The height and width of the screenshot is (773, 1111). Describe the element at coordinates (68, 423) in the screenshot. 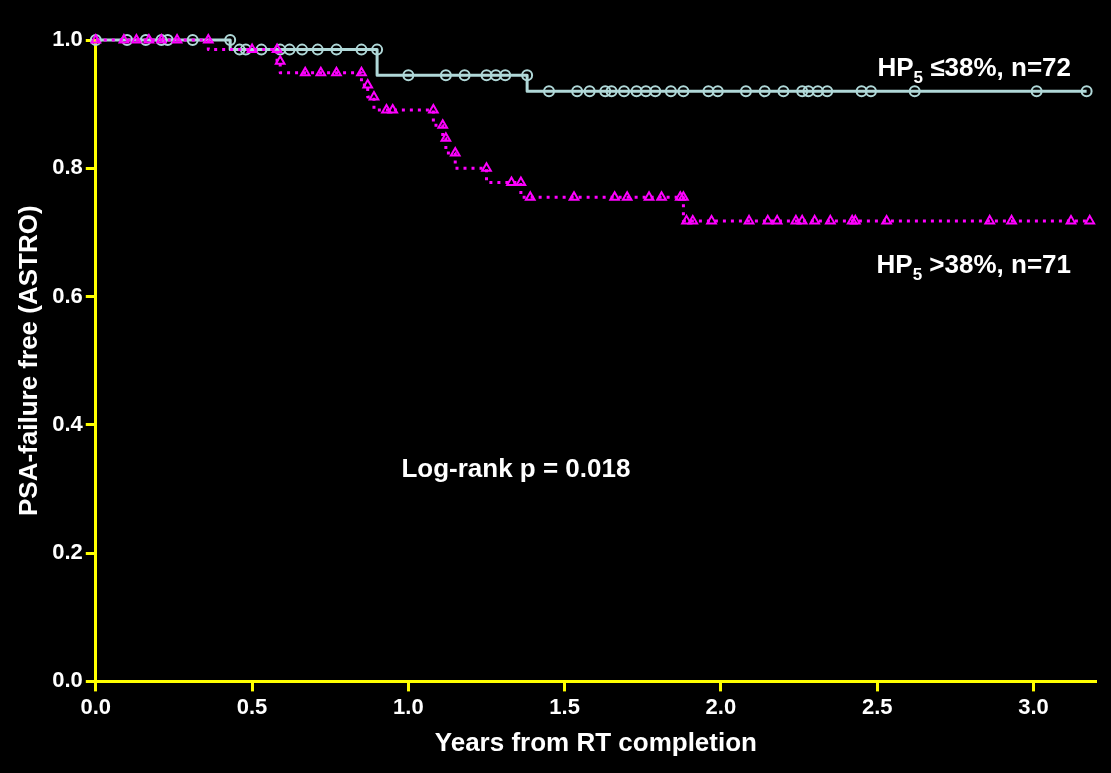

I see `y-tick-label: 0.4` at that location.